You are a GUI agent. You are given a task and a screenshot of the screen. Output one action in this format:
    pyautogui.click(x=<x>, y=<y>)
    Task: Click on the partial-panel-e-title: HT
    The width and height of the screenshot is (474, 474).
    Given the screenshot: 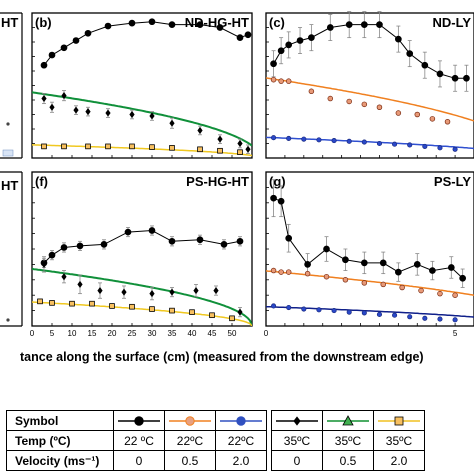 What is the action you would take?
    pyautogui.click(x=9, y=185)
    